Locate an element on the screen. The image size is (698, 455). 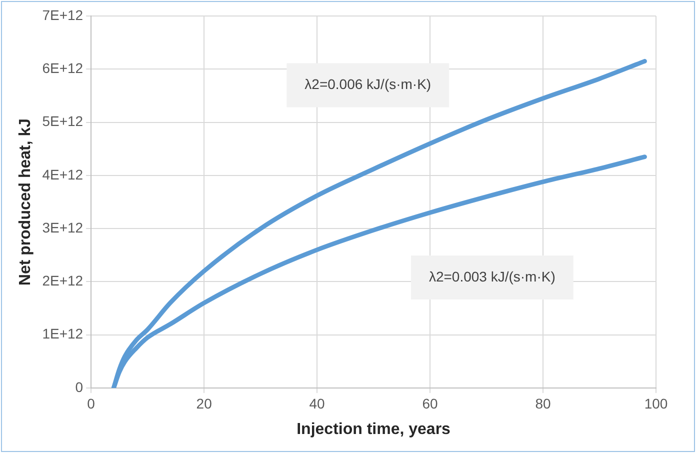
annotation: λ2=0.003 kJ/(s·m·K) is located at coordinates (492, 276).